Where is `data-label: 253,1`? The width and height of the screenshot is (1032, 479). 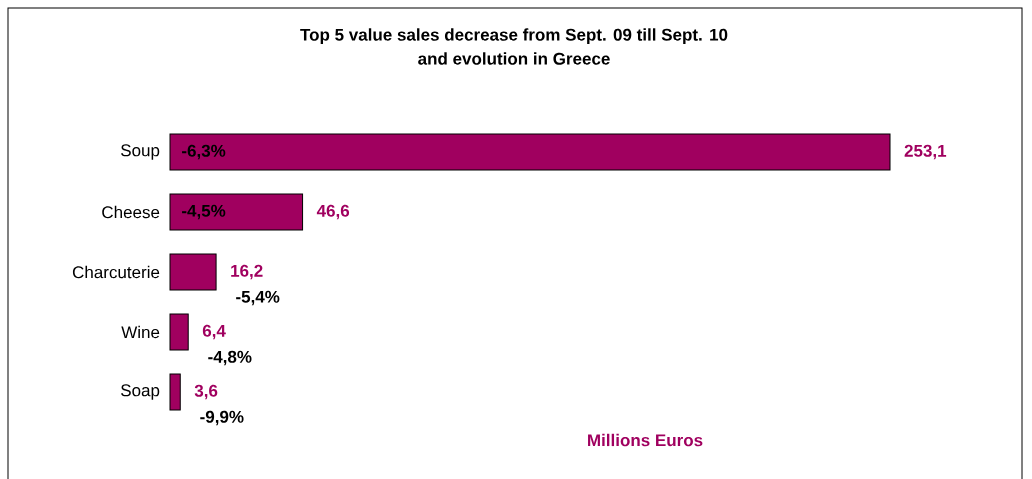 data-label: 253,1 is located at coordinates (925, 152).